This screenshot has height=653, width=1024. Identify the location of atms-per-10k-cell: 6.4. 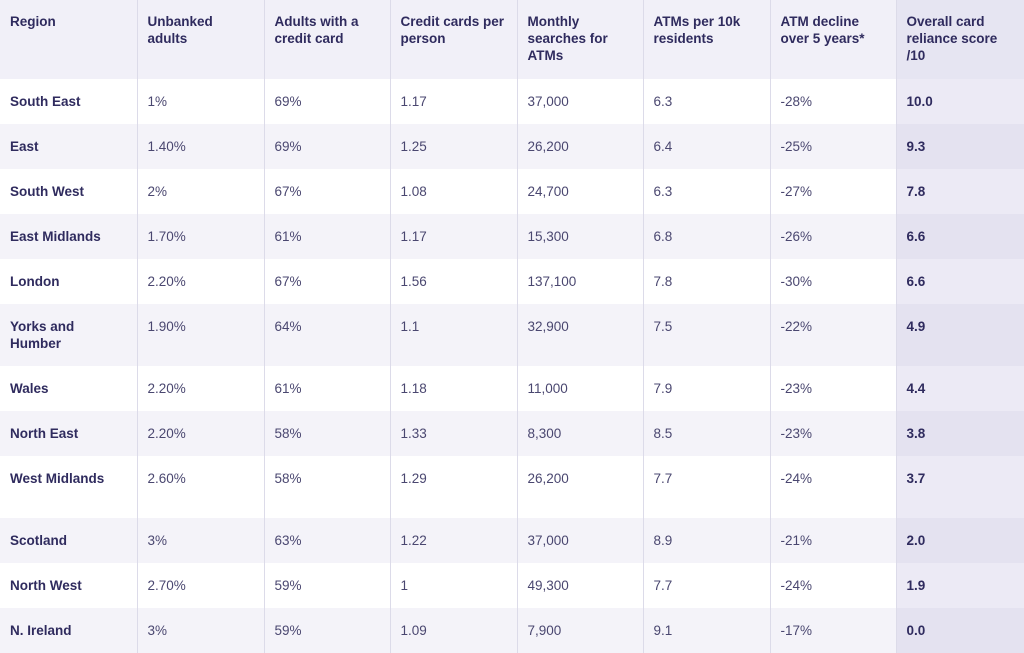
(707, 146).